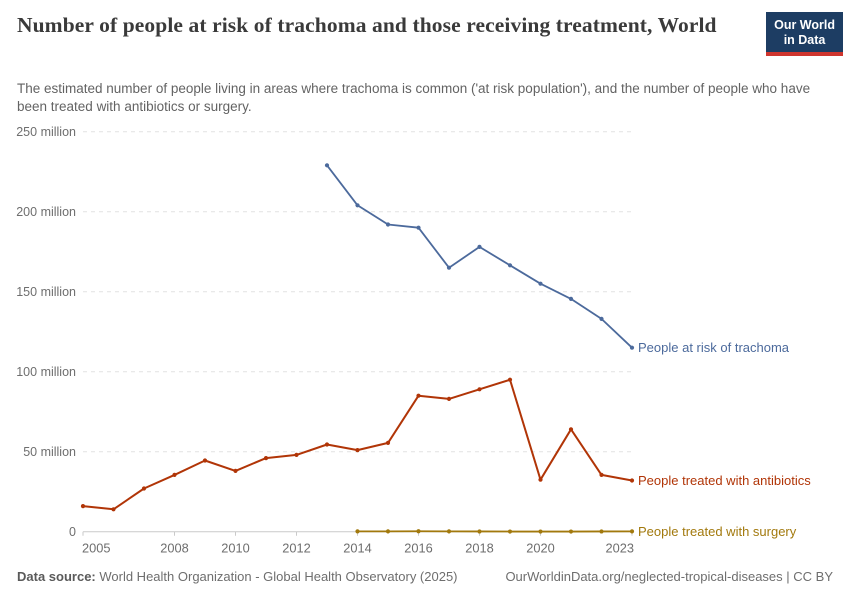 The height and width of the screenshot is (600, 850). What do you see at coordinates (46, 132) in the screenshot?
I see `y-axis-label: 250 million` at bounding box center [46, 132].